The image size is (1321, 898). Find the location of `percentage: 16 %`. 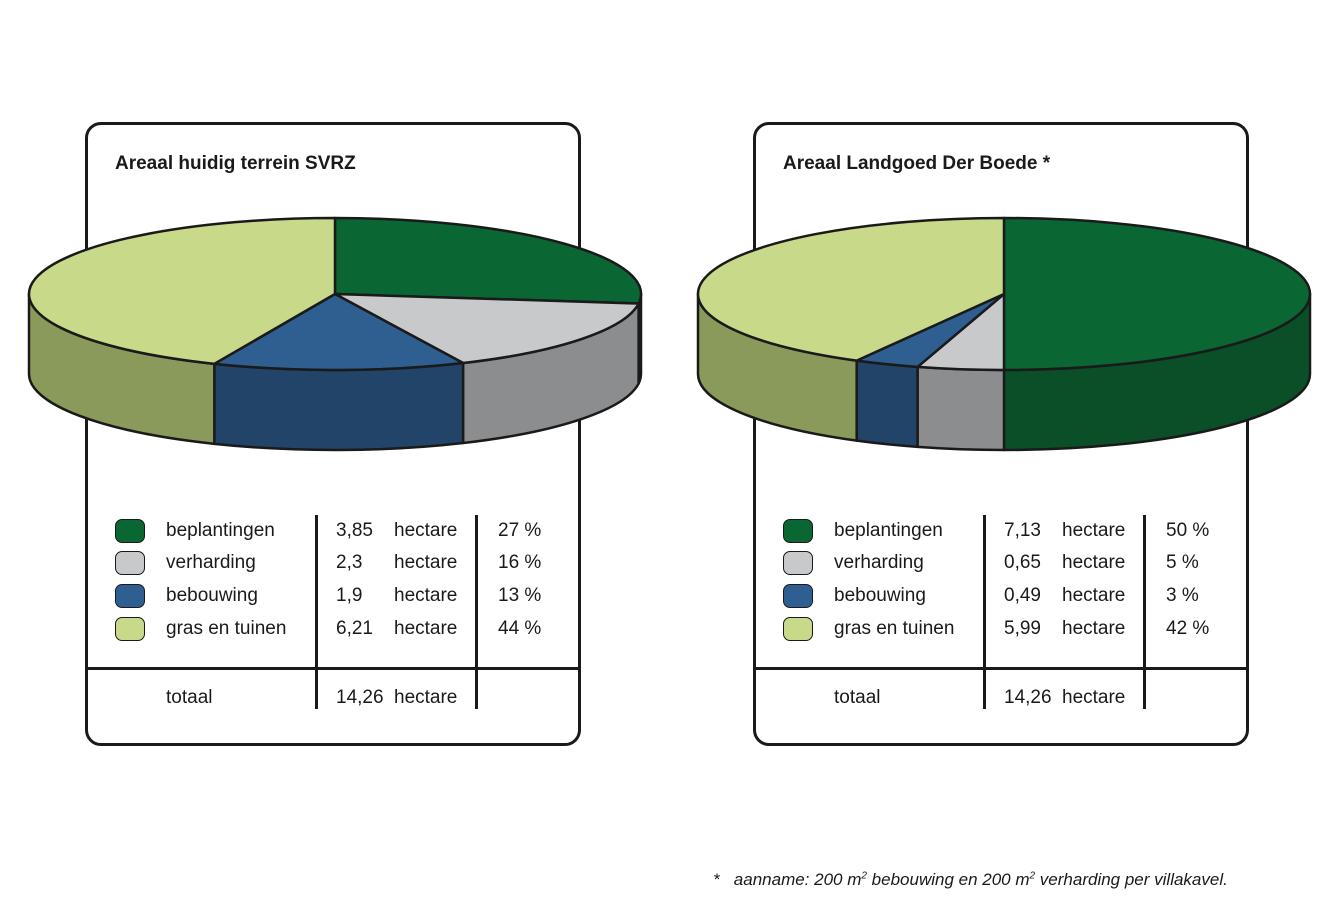

percentage: 16 % is located at coordinates (520, 562).